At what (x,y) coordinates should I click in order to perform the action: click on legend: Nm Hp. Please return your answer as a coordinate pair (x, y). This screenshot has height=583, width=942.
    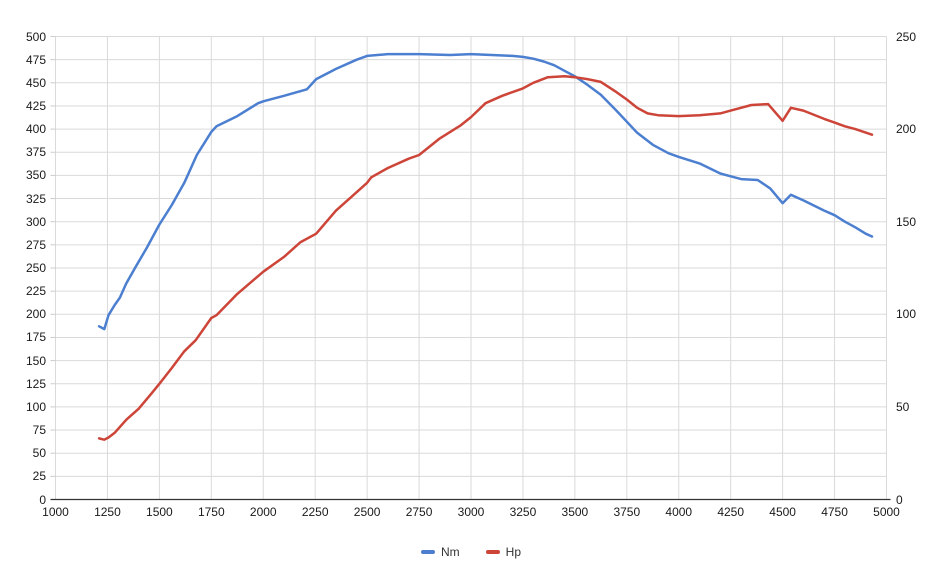
    Looking at the image, I should click on (471, 552).